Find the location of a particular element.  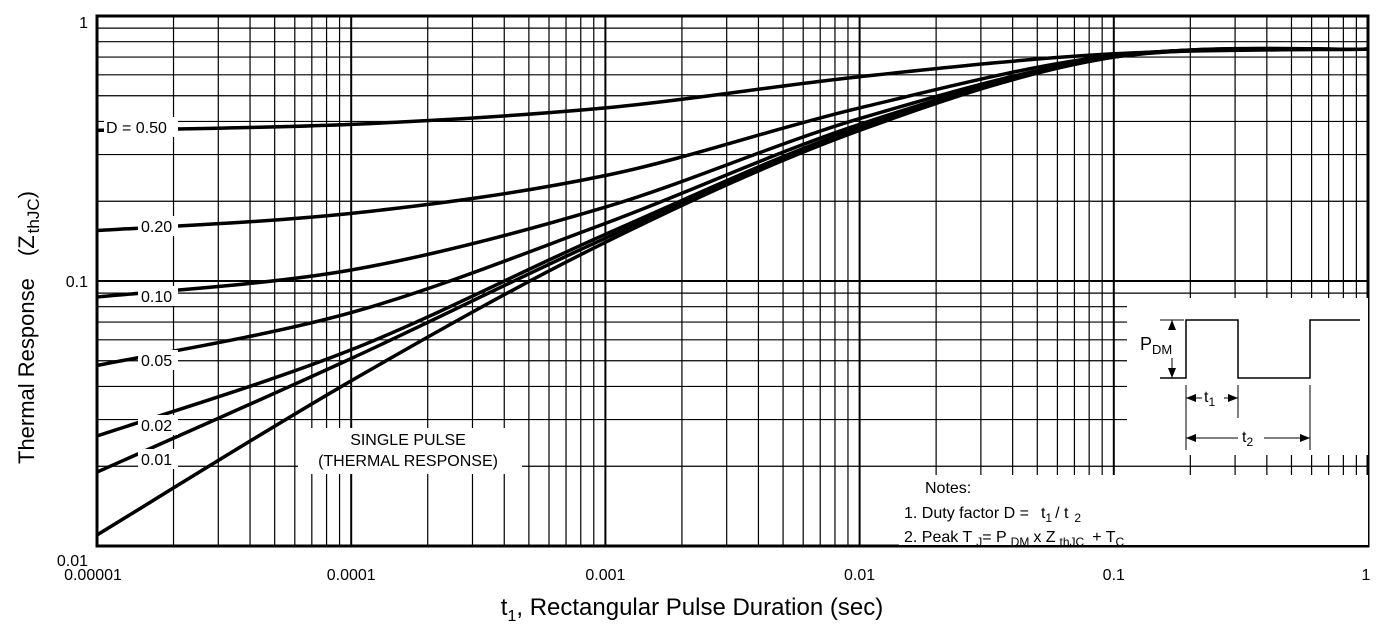

y-tick-label: 0.01 is located at coordinates (72, 561).